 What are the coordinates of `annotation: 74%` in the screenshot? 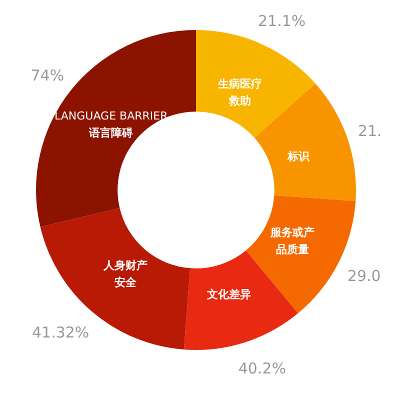 It's located at (47, 75).